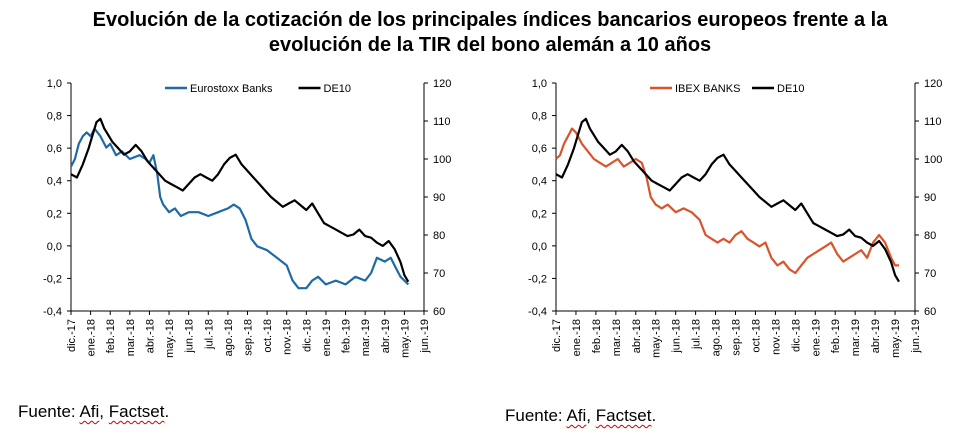 The width and height of the screenshot is (980, 446). I want to click on source-note-left: Fuente: Afi, Factset., so click(93, 412).